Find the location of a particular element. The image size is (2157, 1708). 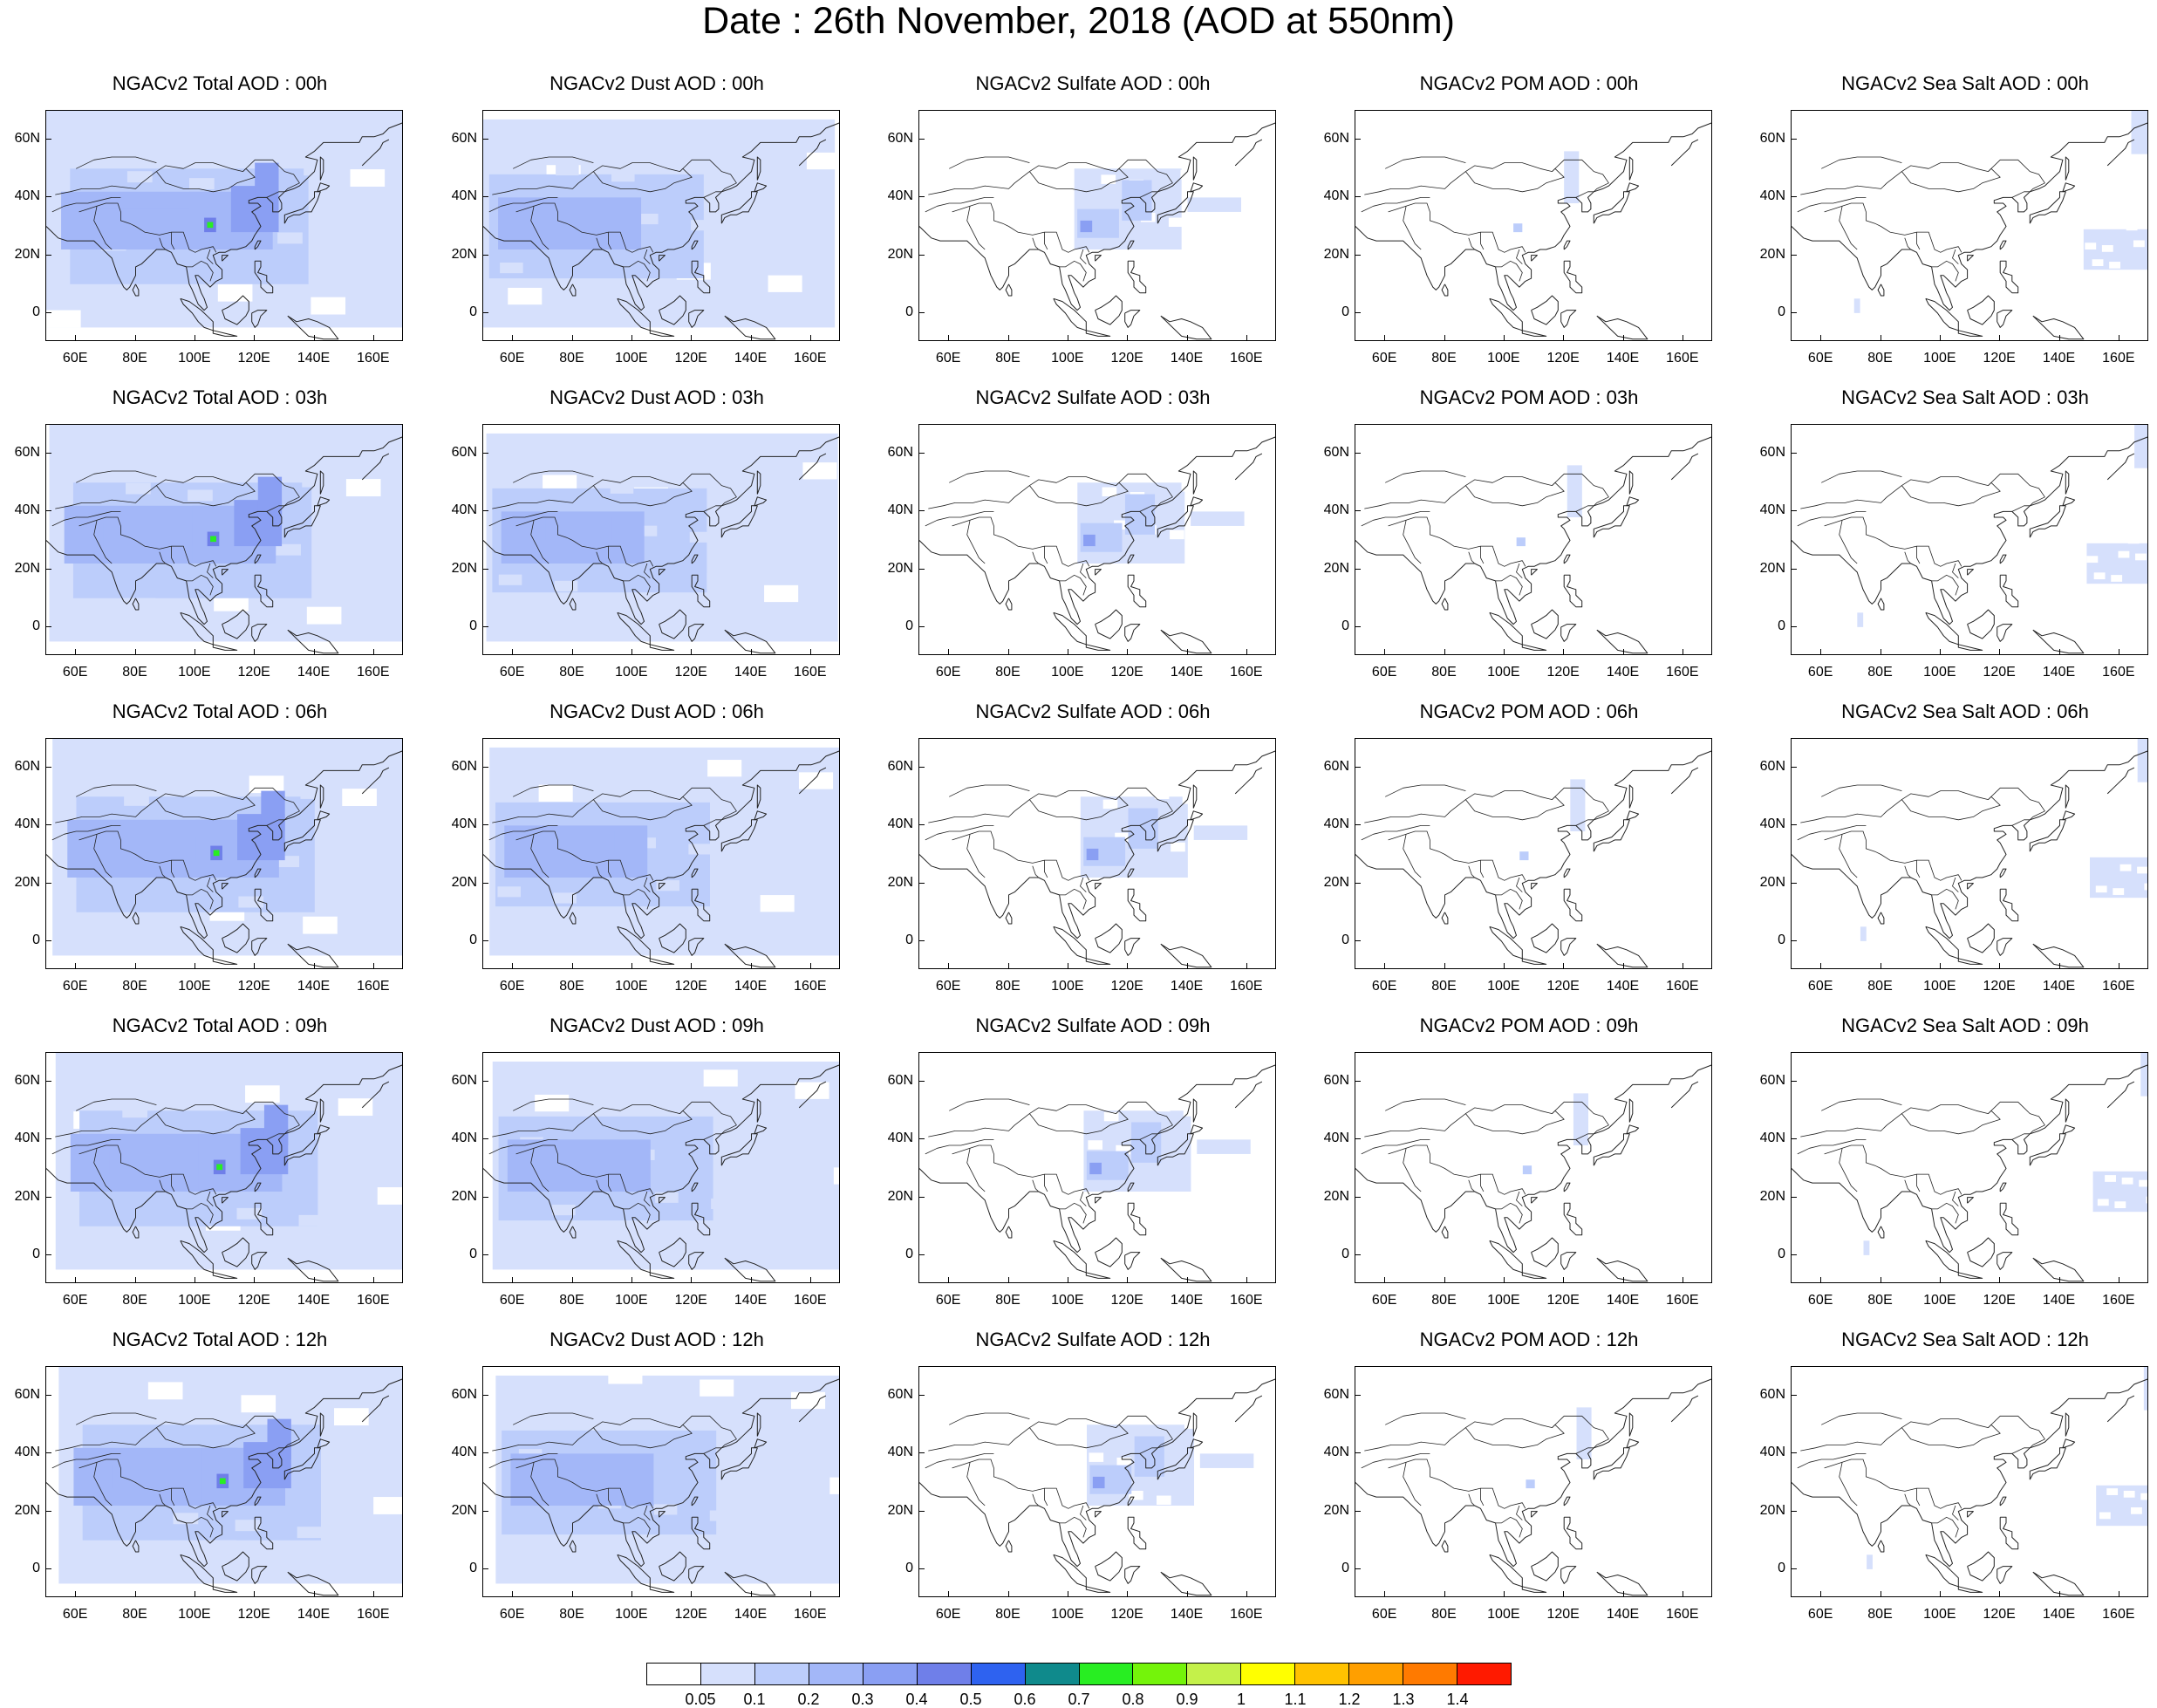

lon-tick-label: 80E is located at coordinates (572, 1301).